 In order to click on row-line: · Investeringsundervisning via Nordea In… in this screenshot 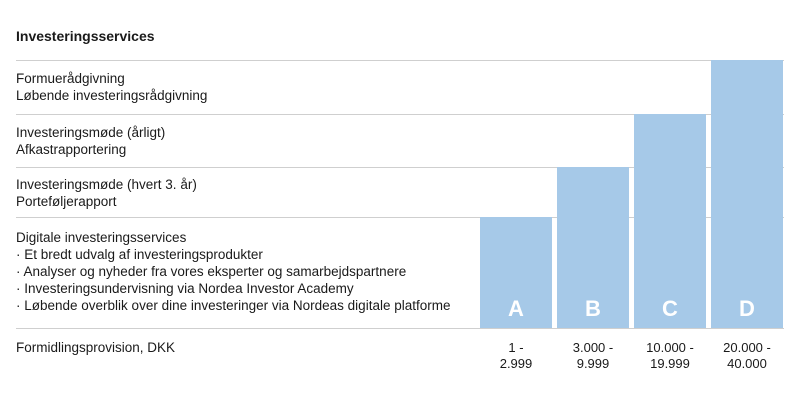, I will do `click(185, 288)`.